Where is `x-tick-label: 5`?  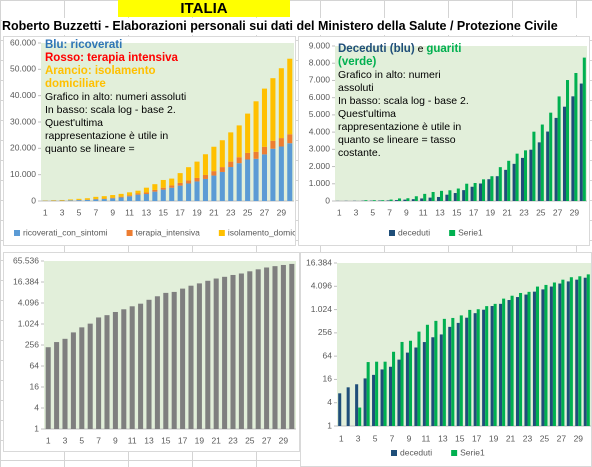 x-tick-label: 5 is located at coordinates (81, 440).